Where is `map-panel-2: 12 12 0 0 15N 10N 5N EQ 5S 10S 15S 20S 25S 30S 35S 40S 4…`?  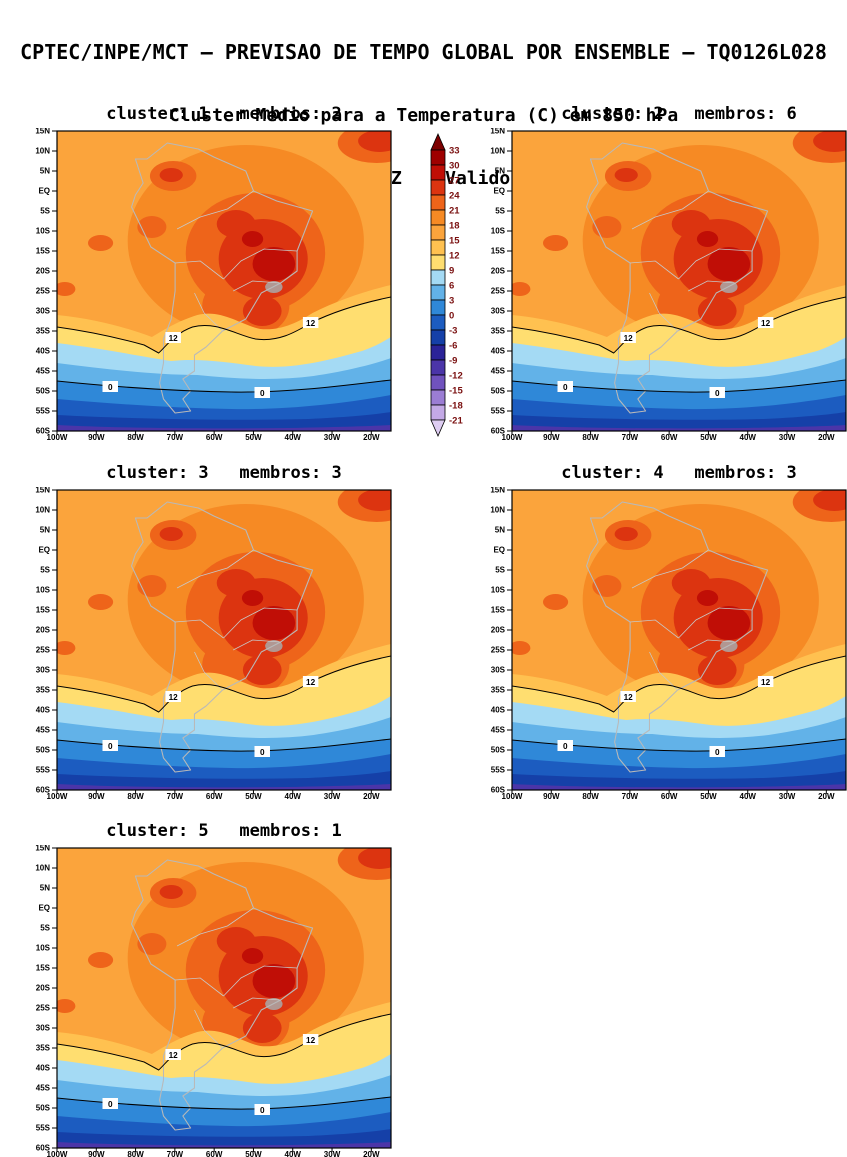 map-panel-2: 12 12 0 0 15N 10N 5N EQ 5S 10S 15S 20S 25S 30S 35S 40S 4… is located at coordinates (668, 285).